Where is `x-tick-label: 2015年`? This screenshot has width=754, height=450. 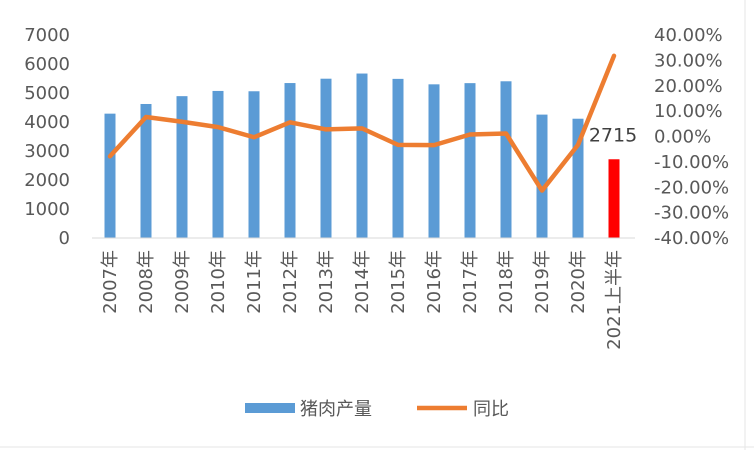
x-tick-label: 2015年 is located at coordinates (398, 282).